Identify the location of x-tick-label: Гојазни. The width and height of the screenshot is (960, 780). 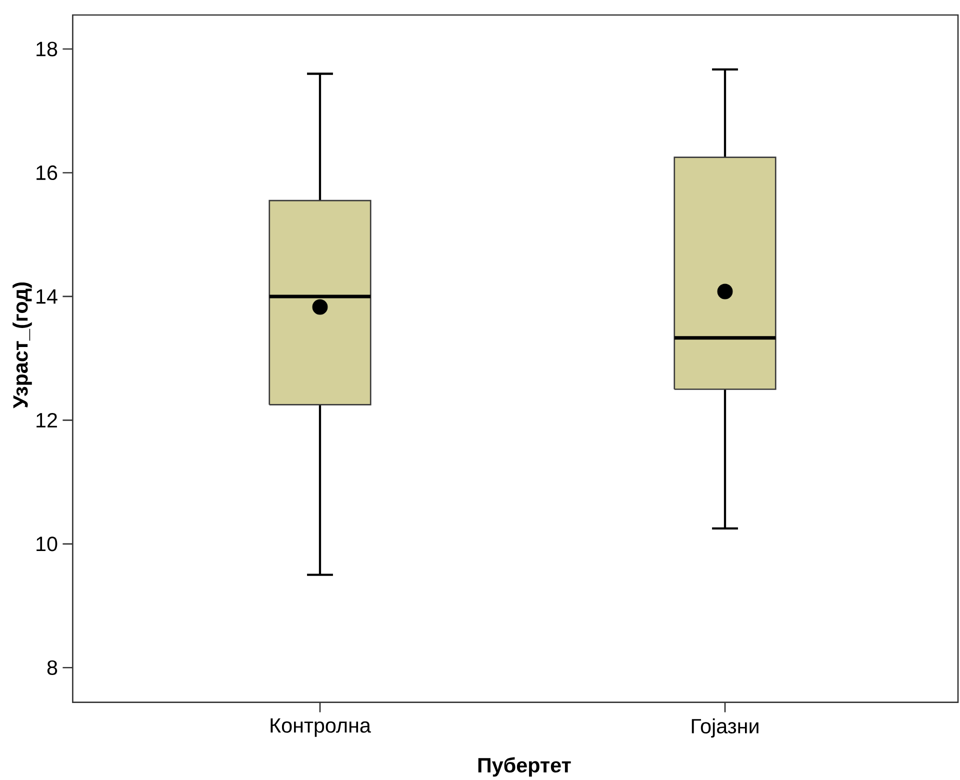
(725, 728).